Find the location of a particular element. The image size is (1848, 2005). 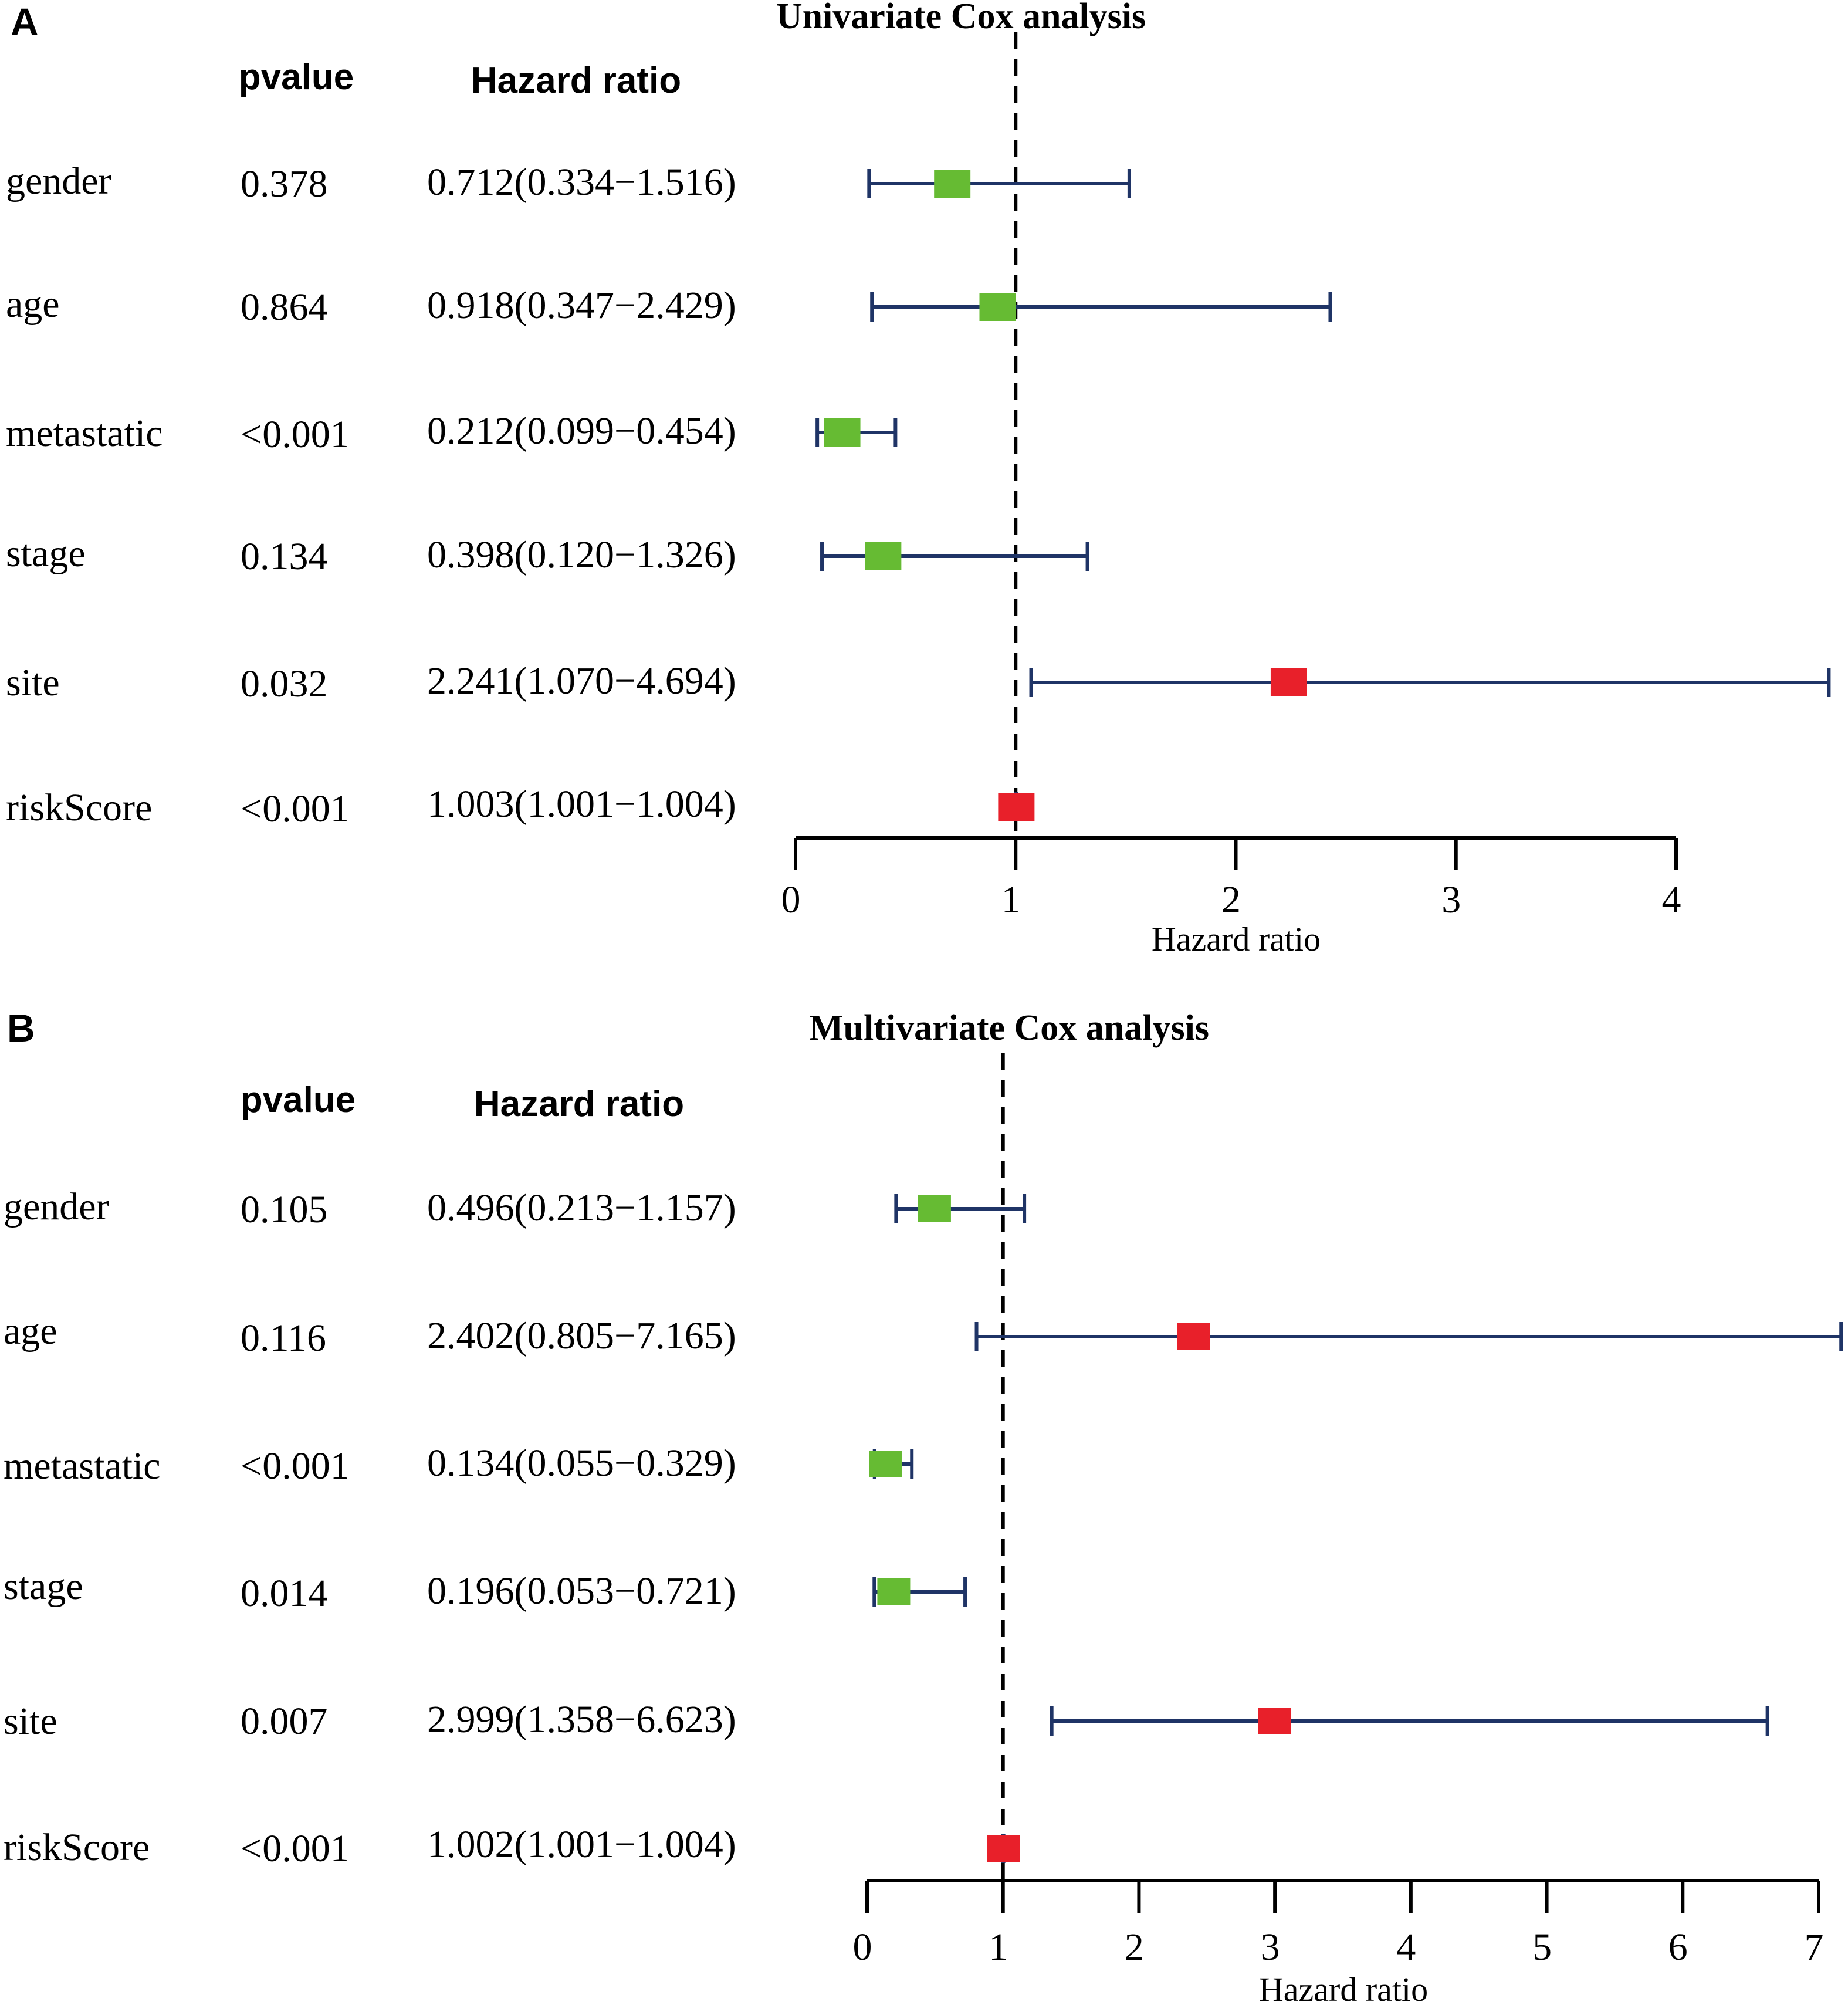

row-hazard-ratio: 2.402(0.805−7.165) is located at coordinates (581, 1336).